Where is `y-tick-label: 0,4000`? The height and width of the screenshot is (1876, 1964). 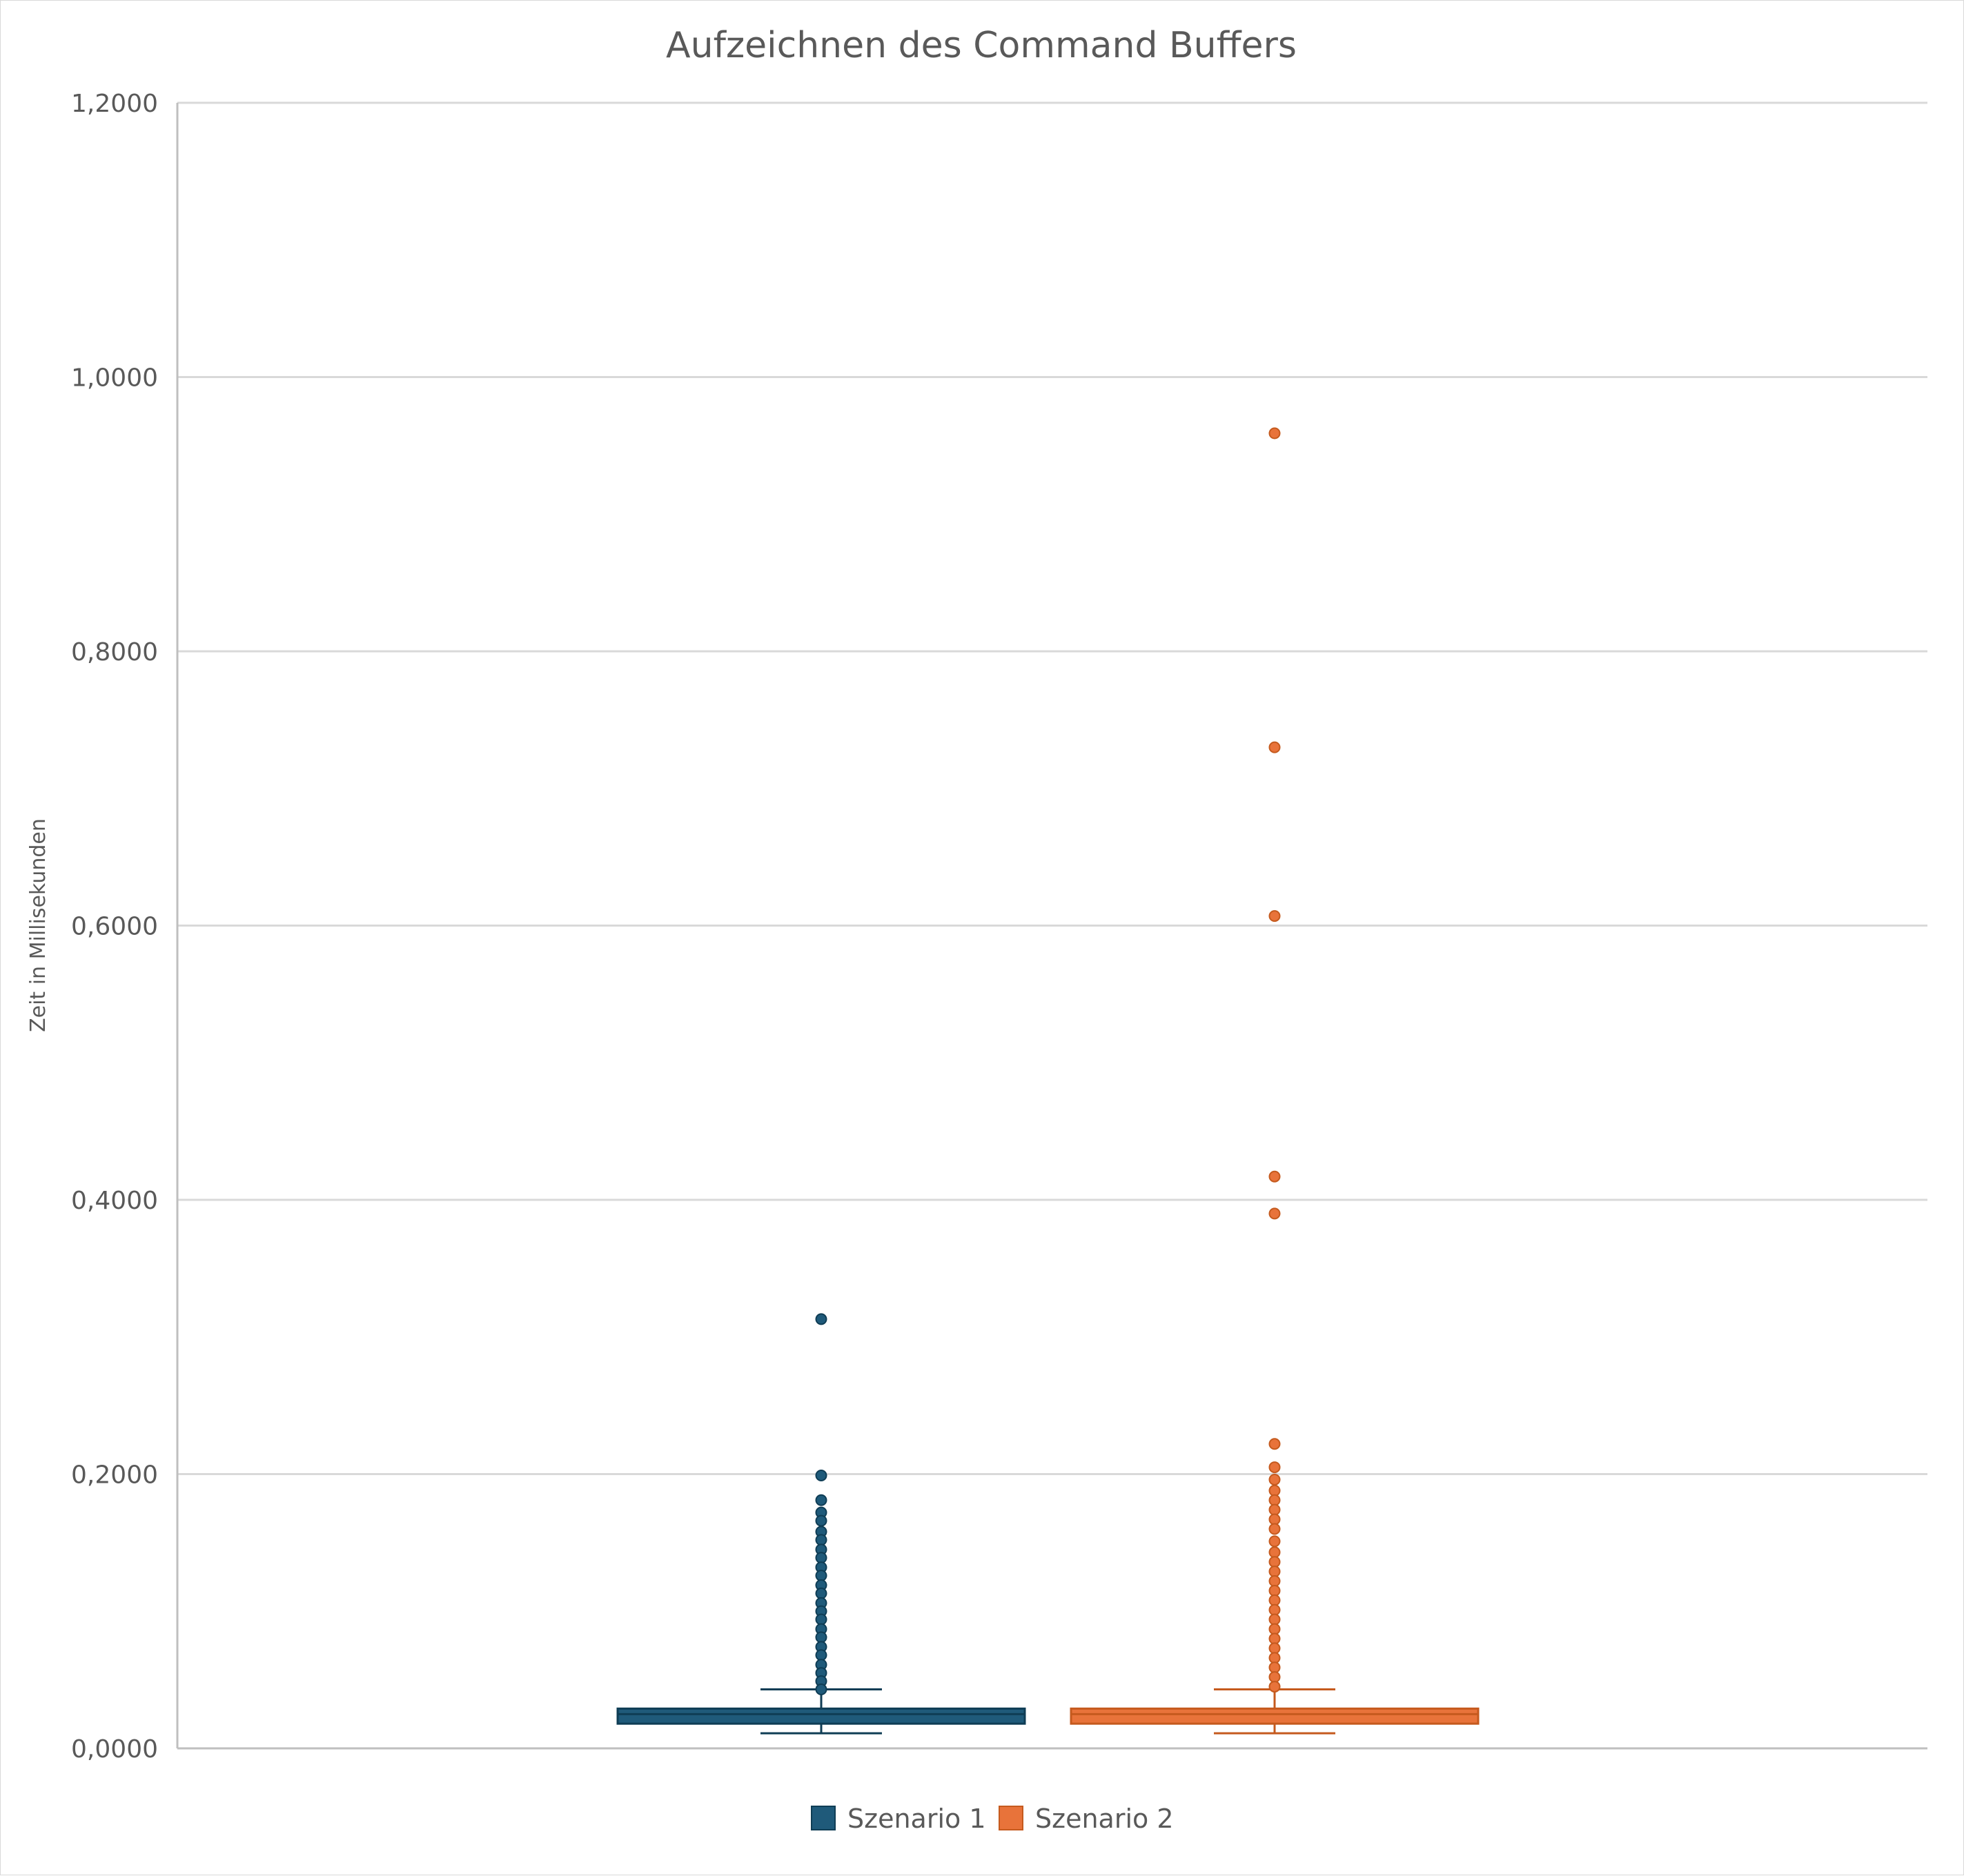
y-tick-label: 0,4000 is located at coordinates (114, 1201).